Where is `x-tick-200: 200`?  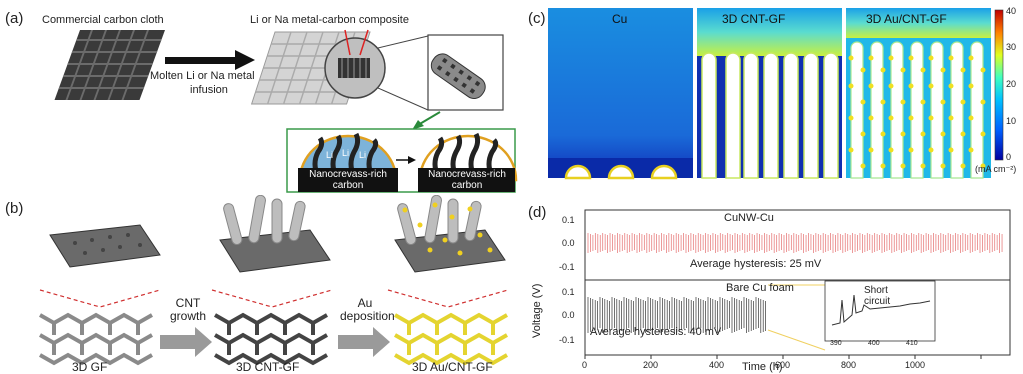 x-tick-200: 200 is located at coordinates (651, 365).